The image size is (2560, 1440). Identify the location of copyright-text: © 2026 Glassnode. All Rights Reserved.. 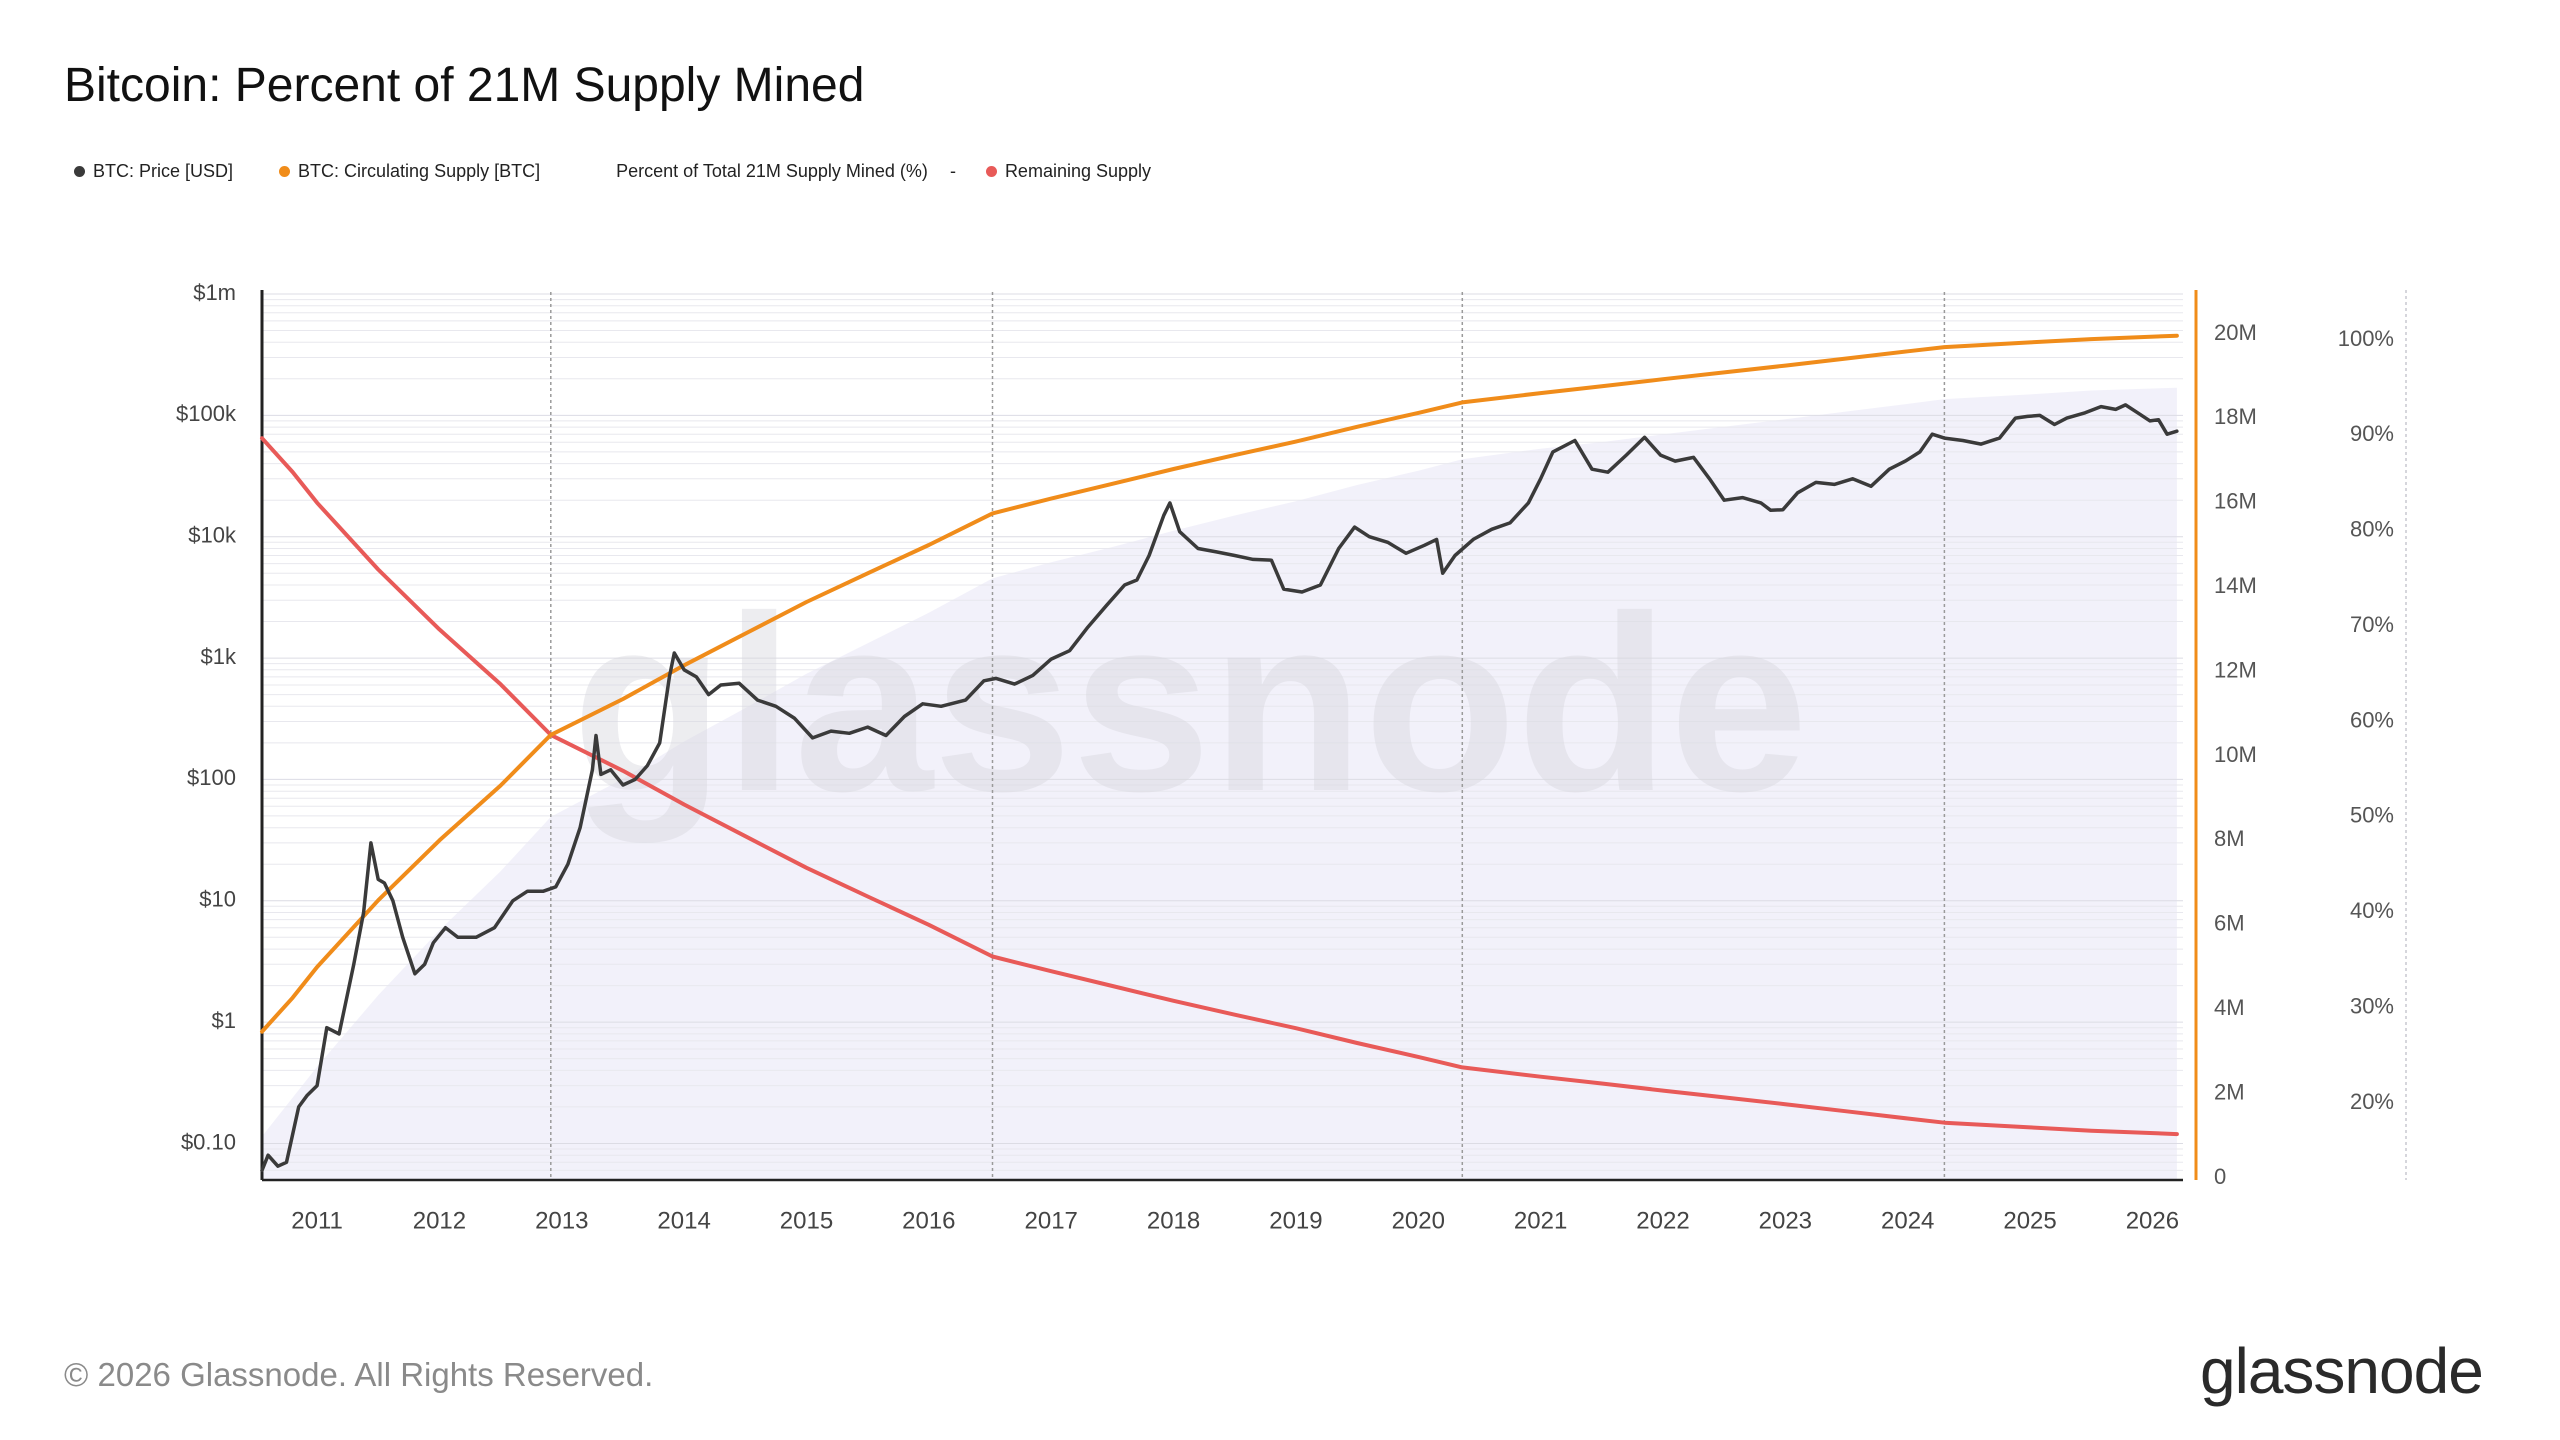
(359, 1374).